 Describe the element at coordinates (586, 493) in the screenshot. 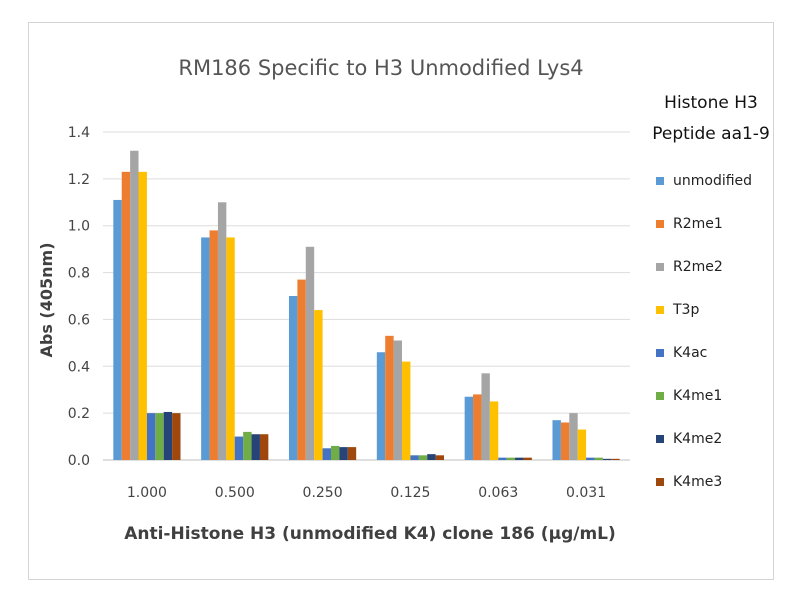

I see `x-tick-label: 0.031` at that location.